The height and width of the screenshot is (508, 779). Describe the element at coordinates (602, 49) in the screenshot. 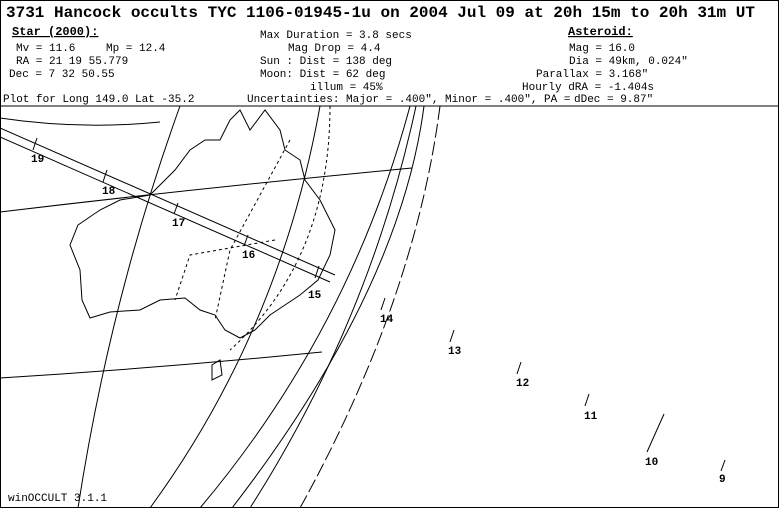

I see `asteroid-mag: Mag = 16.0` at that location.